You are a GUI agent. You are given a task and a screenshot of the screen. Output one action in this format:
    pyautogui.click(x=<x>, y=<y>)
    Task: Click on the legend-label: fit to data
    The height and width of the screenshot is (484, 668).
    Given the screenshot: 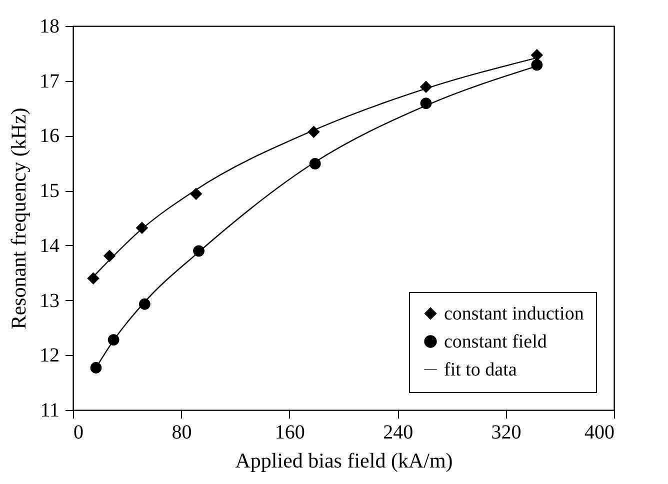 What is the action you would take?
    pyautogui.click(x=481, y=370)
    